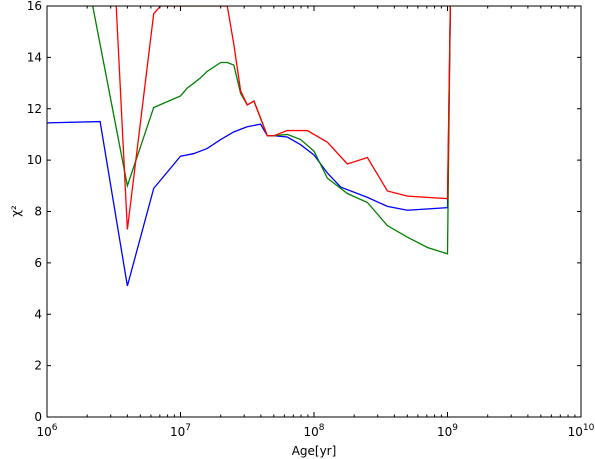 This screenshot has width=595, height=459. Describe the element at coordinates (55, 428) in the screenshot. I see `x-tick-exponent: 6` at that location.